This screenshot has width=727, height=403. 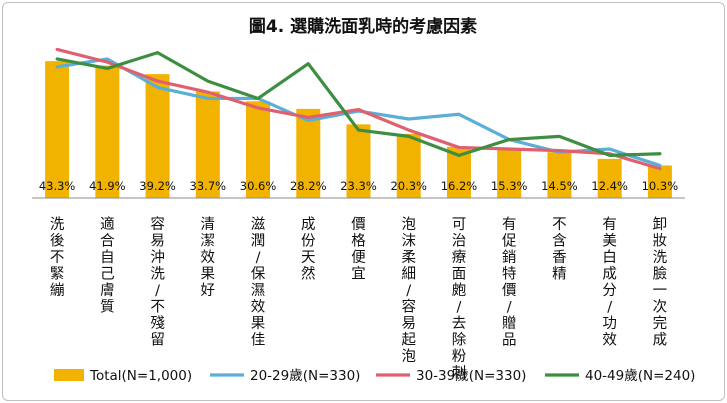 What do you see at coordinates (308, 186) in the screenshot?
I see `value-label-5: 28.2%` at bounding box center [308, 186].